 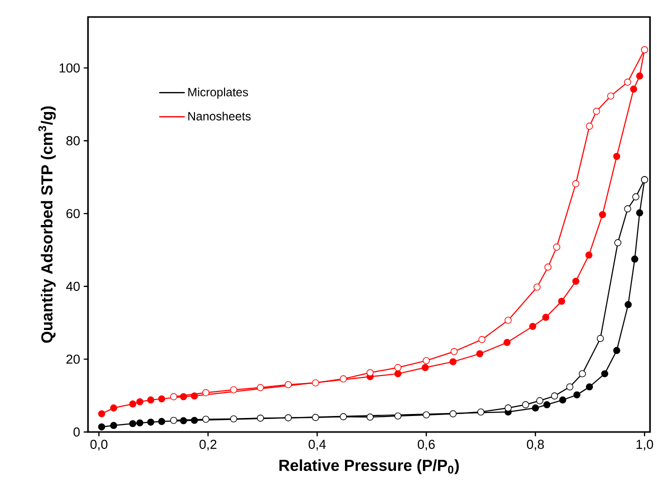 What do you see at coordinates (219, 116) in the screenshot?
I see `legend-label: Nanosheets` at bounding box center [219, 116].